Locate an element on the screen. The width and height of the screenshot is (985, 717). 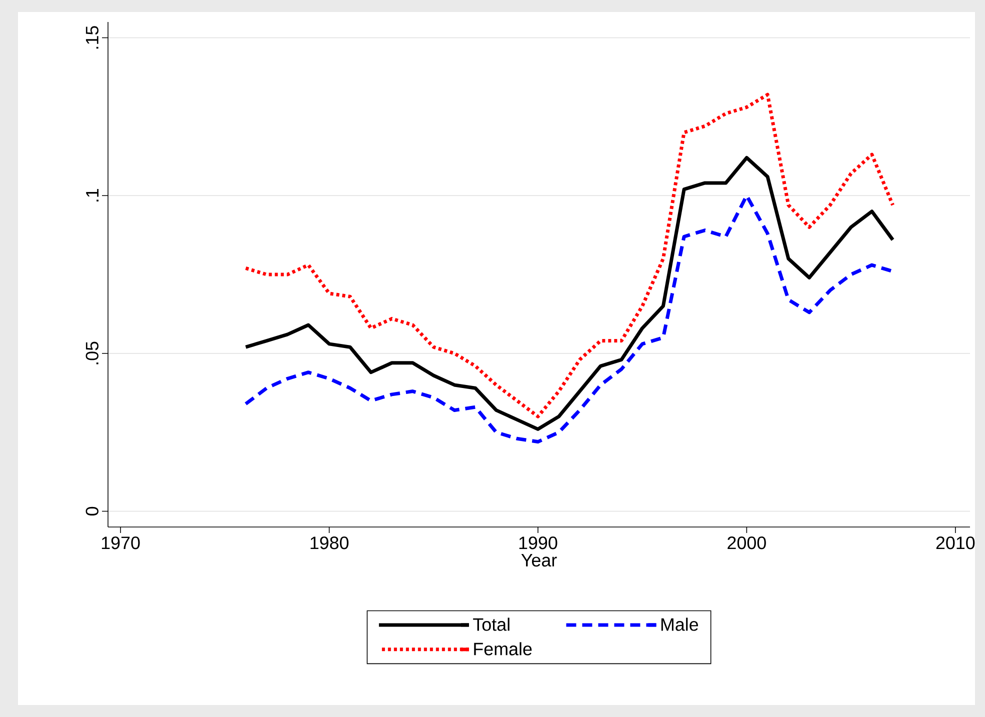
y-tick-label: .1 is located at coordinates (92, 195).